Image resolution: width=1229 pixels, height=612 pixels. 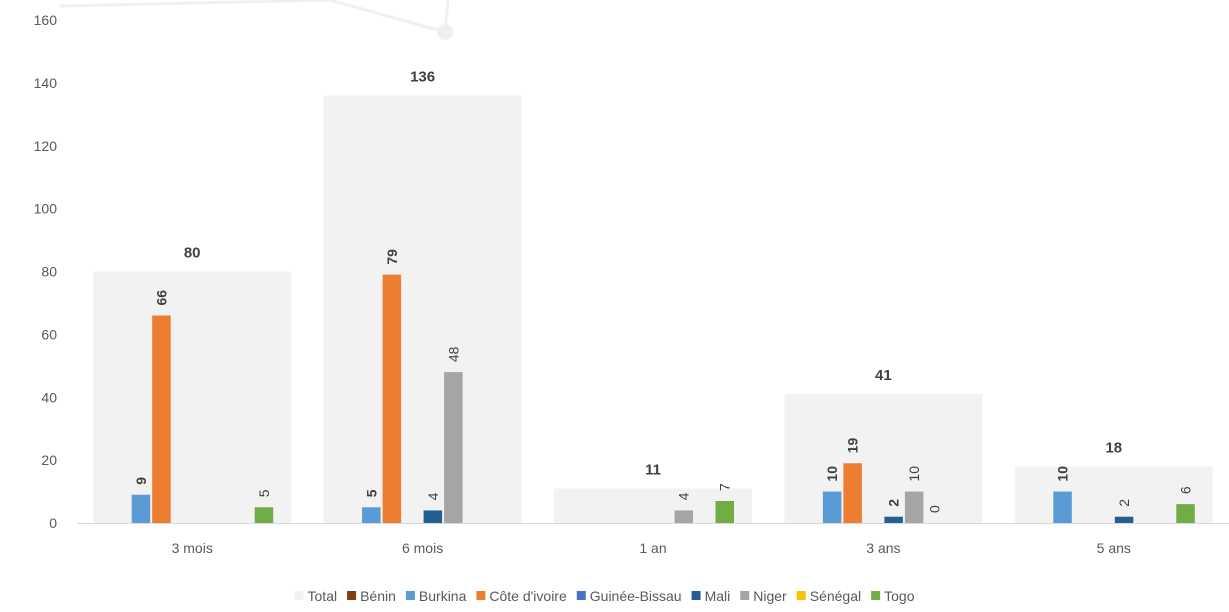 What do you see at coordinates (378, 596) in the screenshot?
I see `legend-label: Bénin` at bounding box center [378, 596].